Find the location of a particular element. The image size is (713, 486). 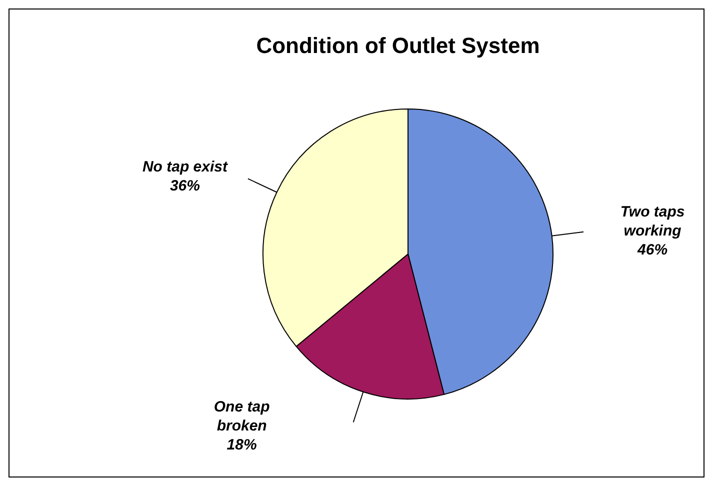

data-label: 46% is located at coordinates (652, 249).